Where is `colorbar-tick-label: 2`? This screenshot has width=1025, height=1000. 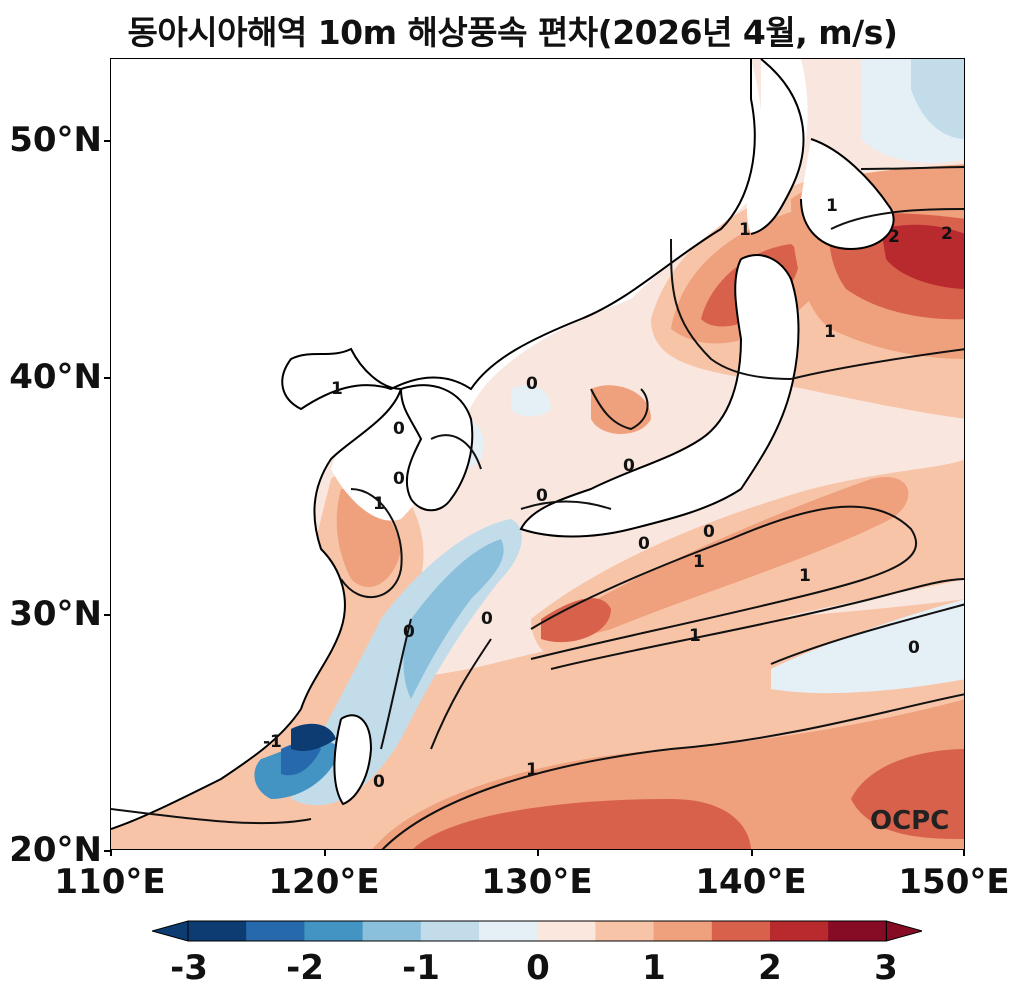
colorbar-tick-label: 2 is located at coordinates (770, 968).